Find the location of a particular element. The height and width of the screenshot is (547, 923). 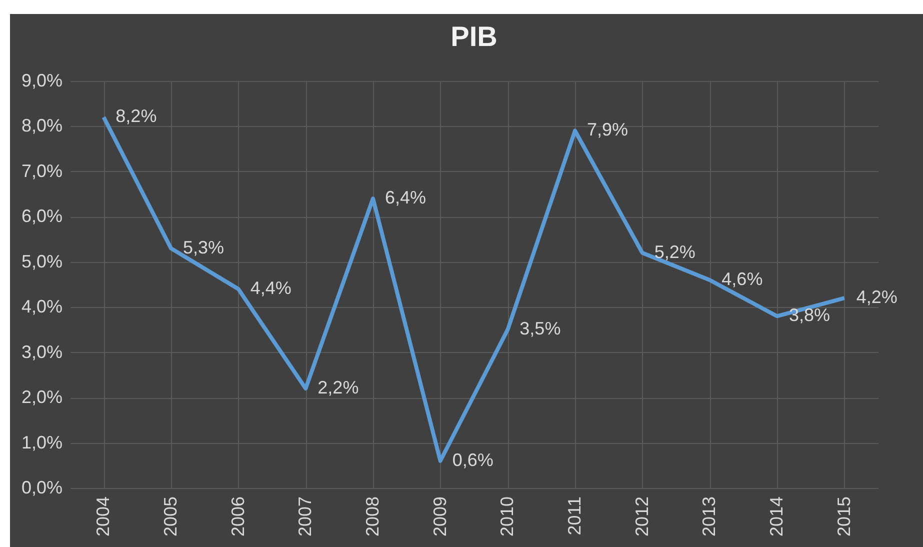

x-tick-label: 2013 is located at coordinates (709, 516).